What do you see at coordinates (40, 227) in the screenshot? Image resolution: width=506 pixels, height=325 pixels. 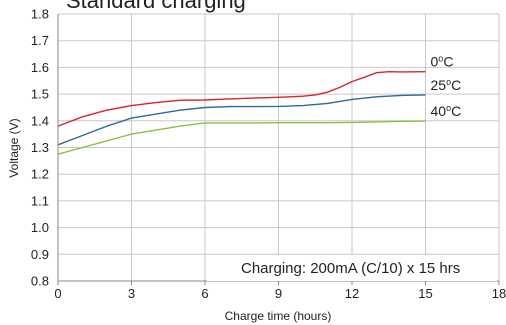 I see `y-tick-label: 1.0` at bounding box center [40, 227].